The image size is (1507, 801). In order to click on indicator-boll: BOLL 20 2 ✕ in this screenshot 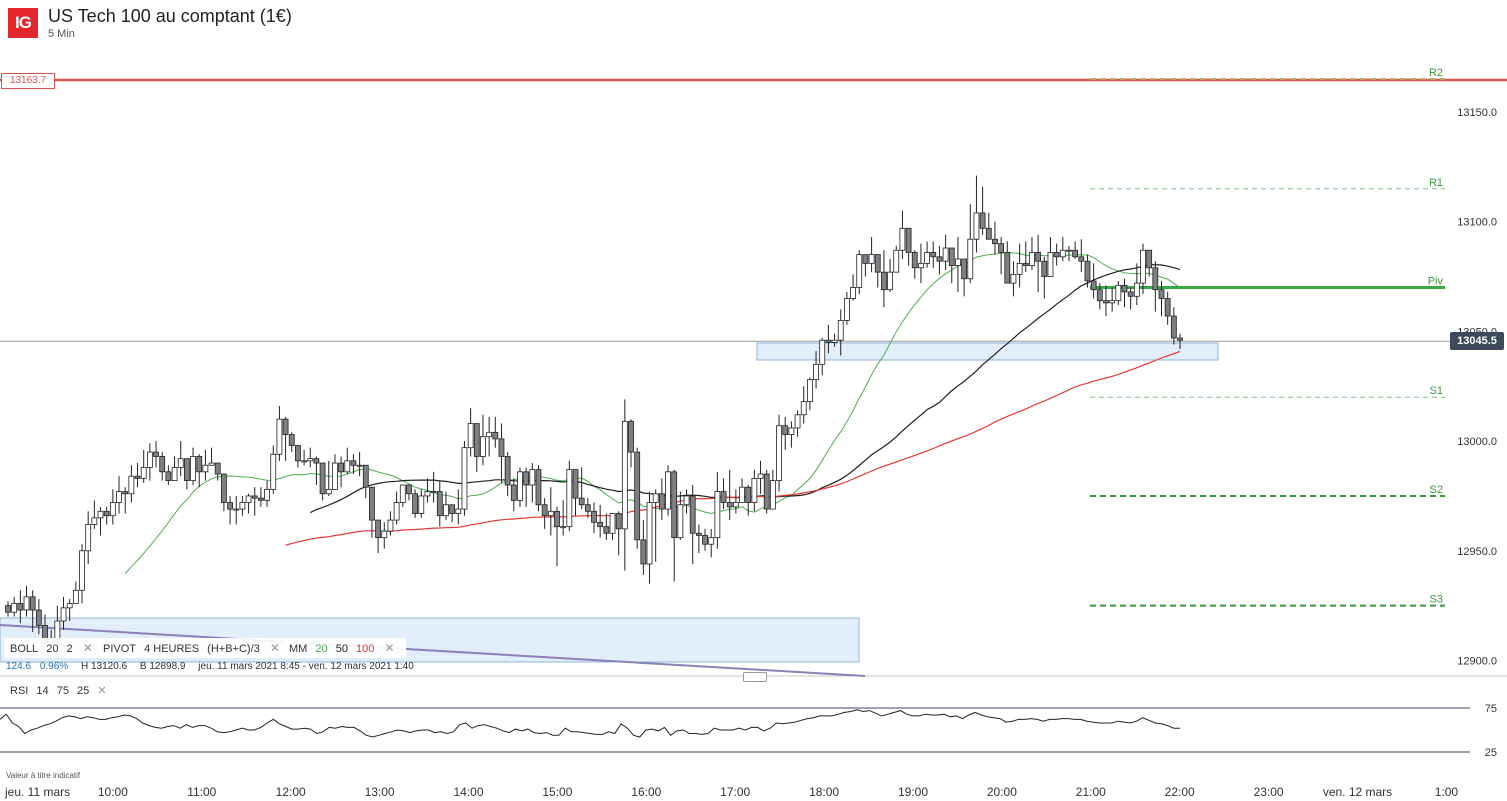, I will do `click(54, 648)`.